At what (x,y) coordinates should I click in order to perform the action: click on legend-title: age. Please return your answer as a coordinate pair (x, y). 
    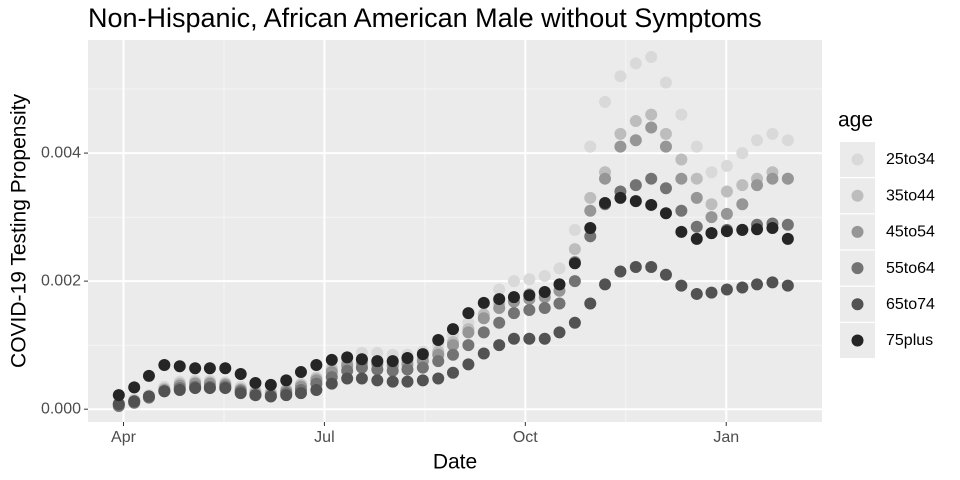
    Looking at the image, I should click on (855, 120).